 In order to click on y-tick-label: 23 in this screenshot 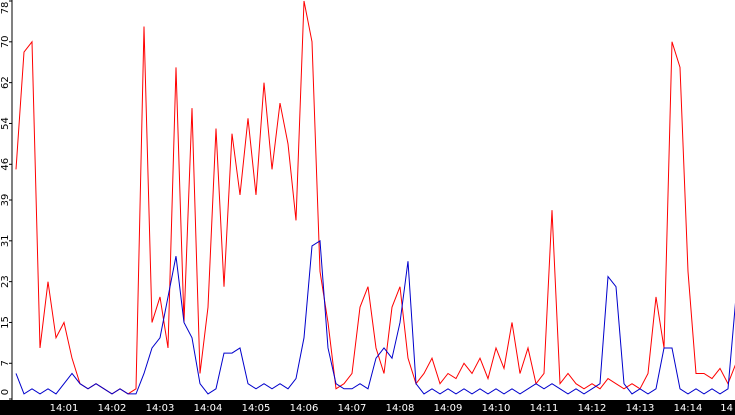, I will do `click(5, 281)`.